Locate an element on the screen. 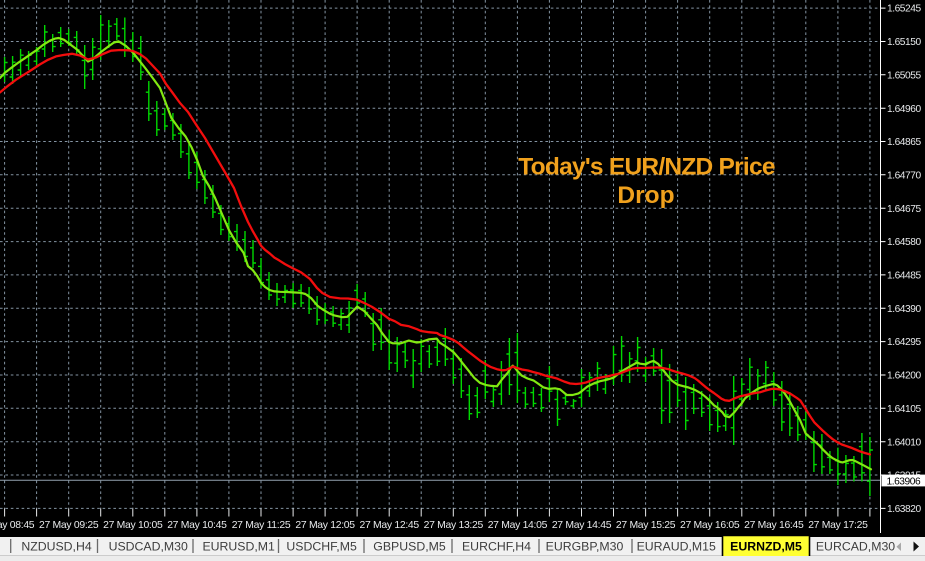  svg-text: 1.64865 is located at coordinates (904, 142).